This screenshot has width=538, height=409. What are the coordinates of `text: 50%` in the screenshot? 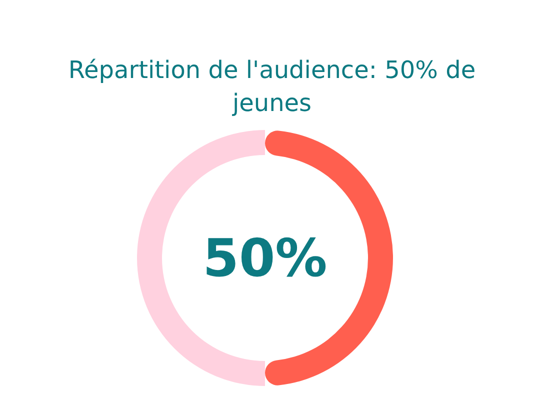 It's located at (265, 259).